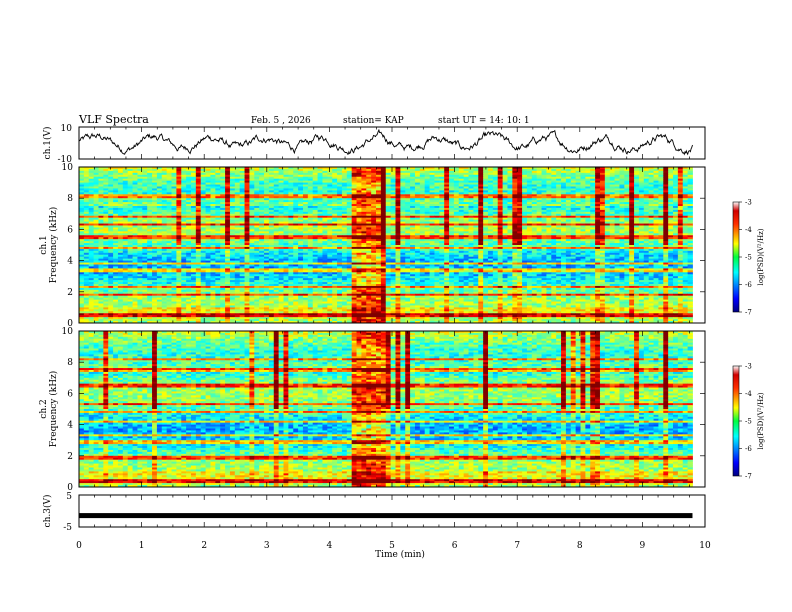 The width and height of the screenshot is (792, 612). What do you see at coordinates (65, 160) in the screenshot?
I see `ch1-ytick-bottom: -10` at bounding box center [65, 160].